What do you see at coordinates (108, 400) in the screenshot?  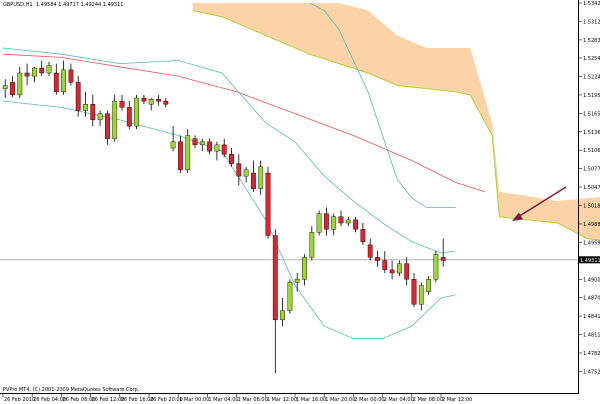 I see `time-tick-label: 26 Feb 12:00` at bounding box center [108, 400].